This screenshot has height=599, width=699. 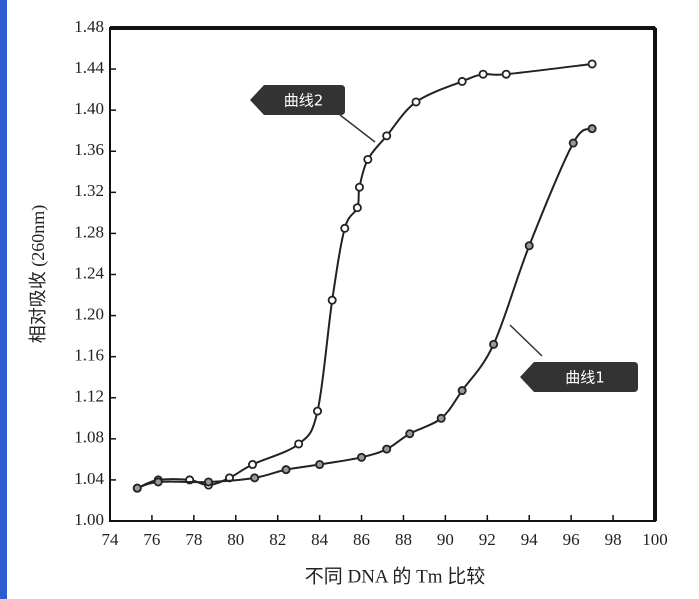 I want to click on x-tick-label: 74, so click(x=111, y=539).